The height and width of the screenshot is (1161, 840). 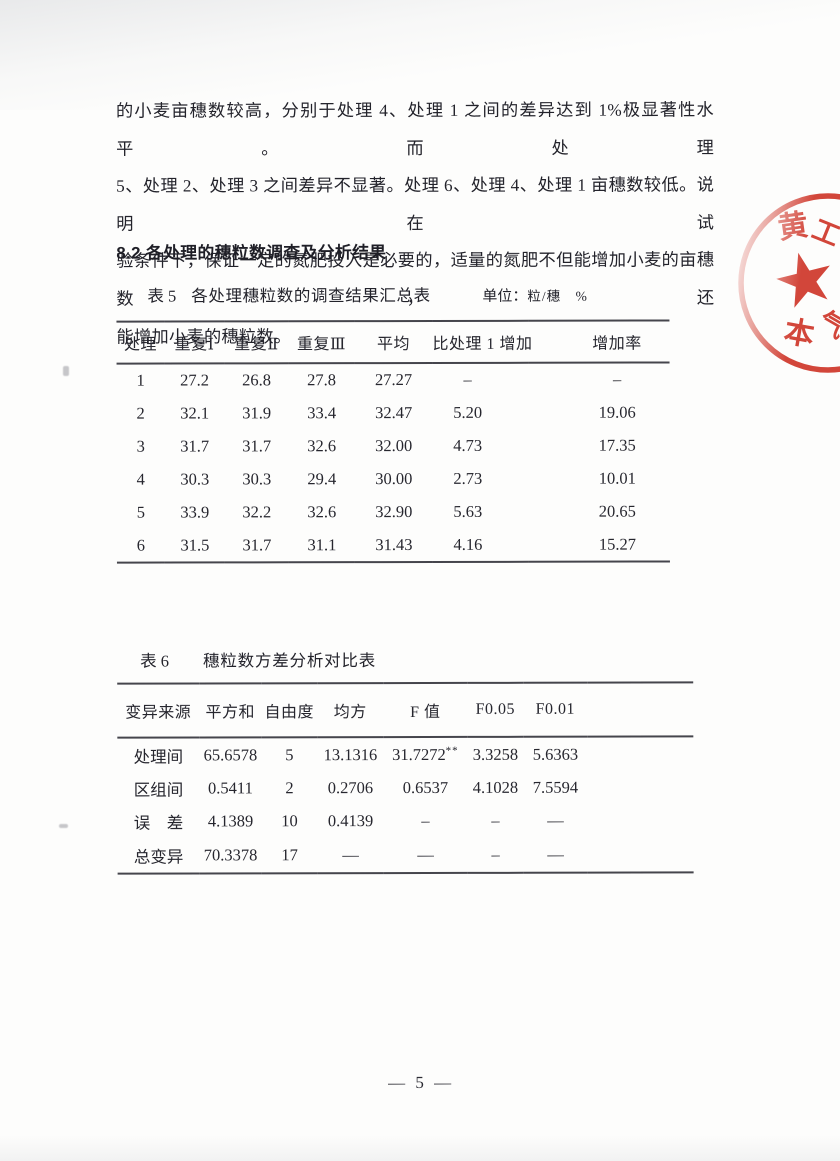 I want to click on data-cell: 27.8, so click(x=322, y=380).